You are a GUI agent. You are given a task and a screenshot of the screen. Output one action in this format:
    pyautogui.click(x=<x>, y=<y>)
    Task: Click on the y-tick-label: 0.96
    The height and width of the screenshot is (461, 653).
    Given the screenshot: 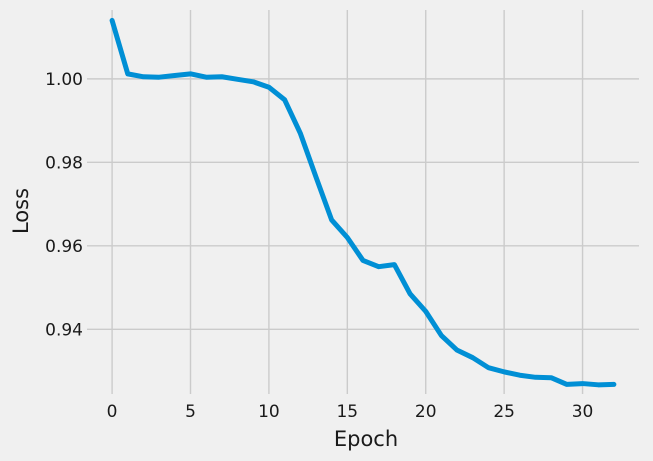 What is the action you would take?
    pyautogui.click(x=64, y=247)
    